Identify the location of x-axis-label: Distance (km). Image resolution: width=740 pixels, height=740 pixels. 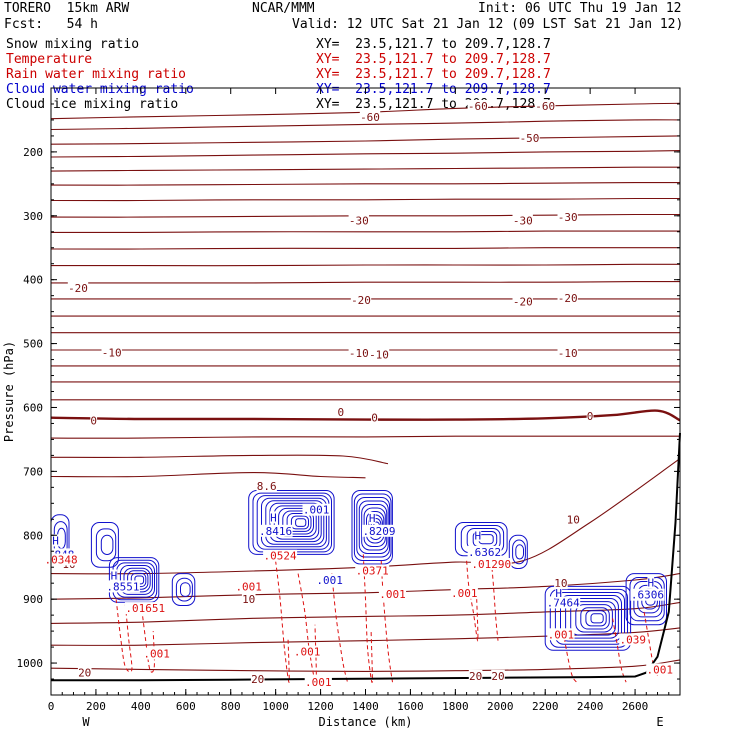
(366, 722).